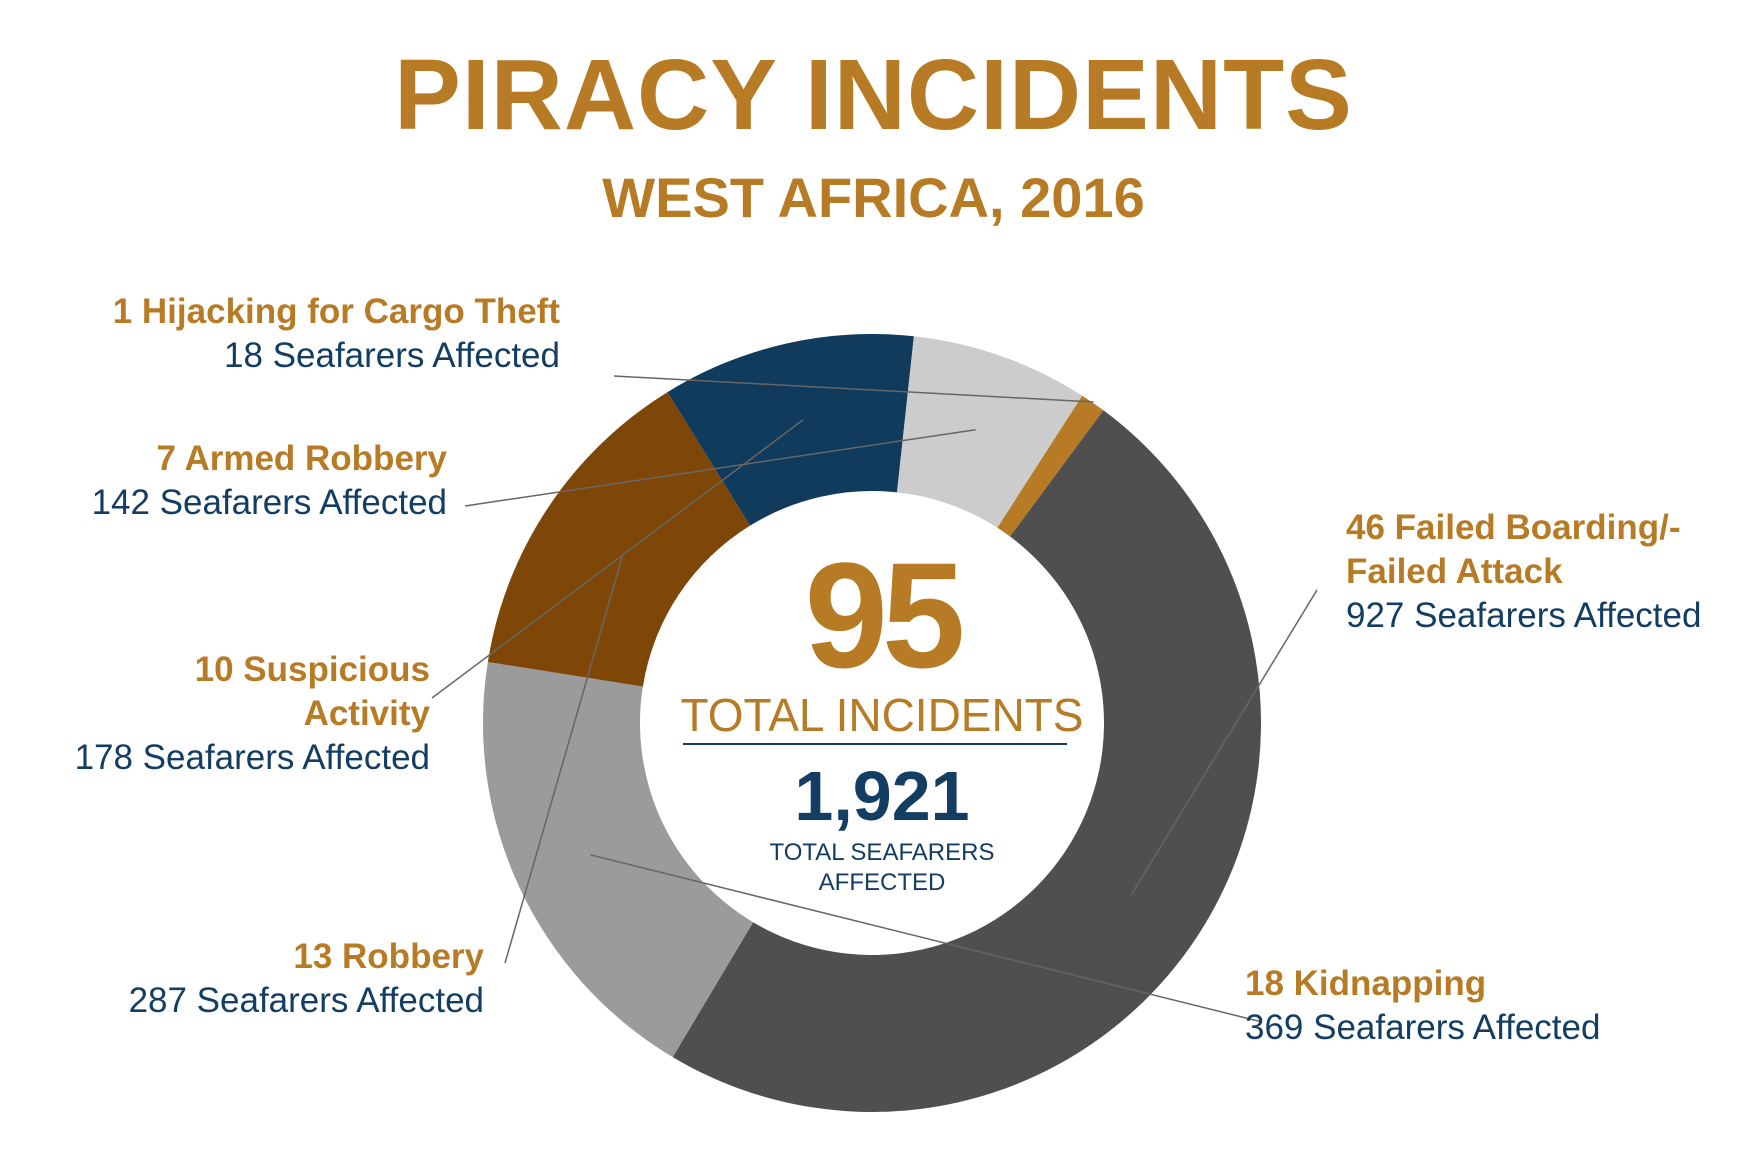 The height and width of the screenshot is (1155, 1747). I want to click on leader-armed-robbery, so click(720, 468).